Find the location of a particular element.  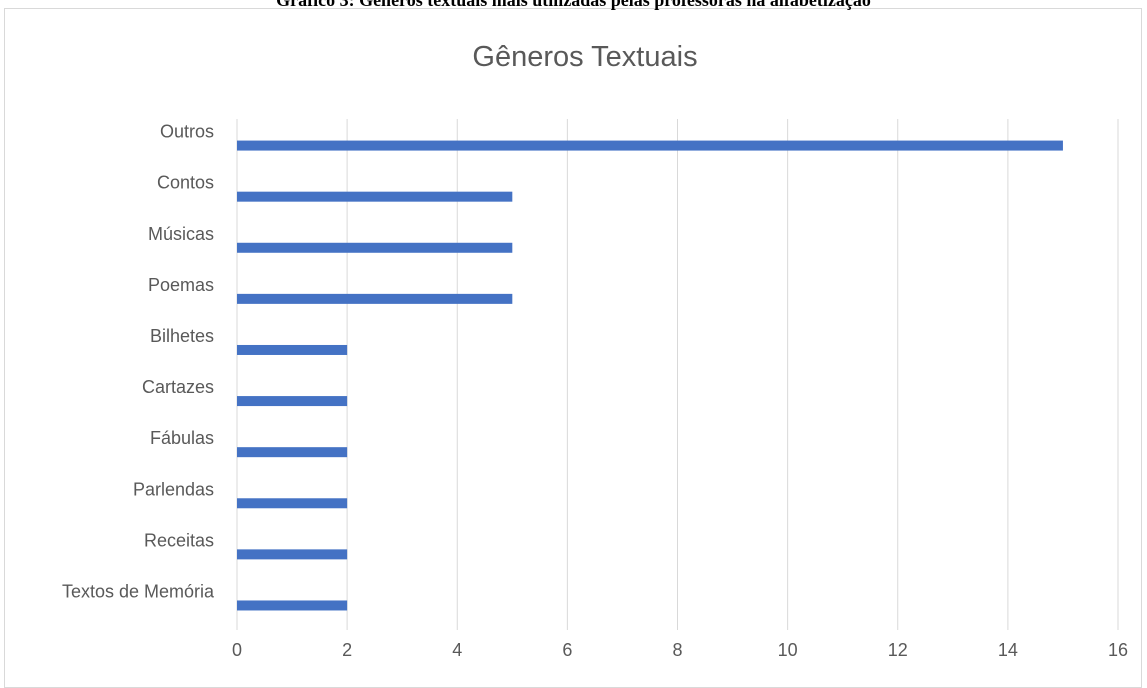

x-tick-label: 16 is located at coordinates (1118, 650).